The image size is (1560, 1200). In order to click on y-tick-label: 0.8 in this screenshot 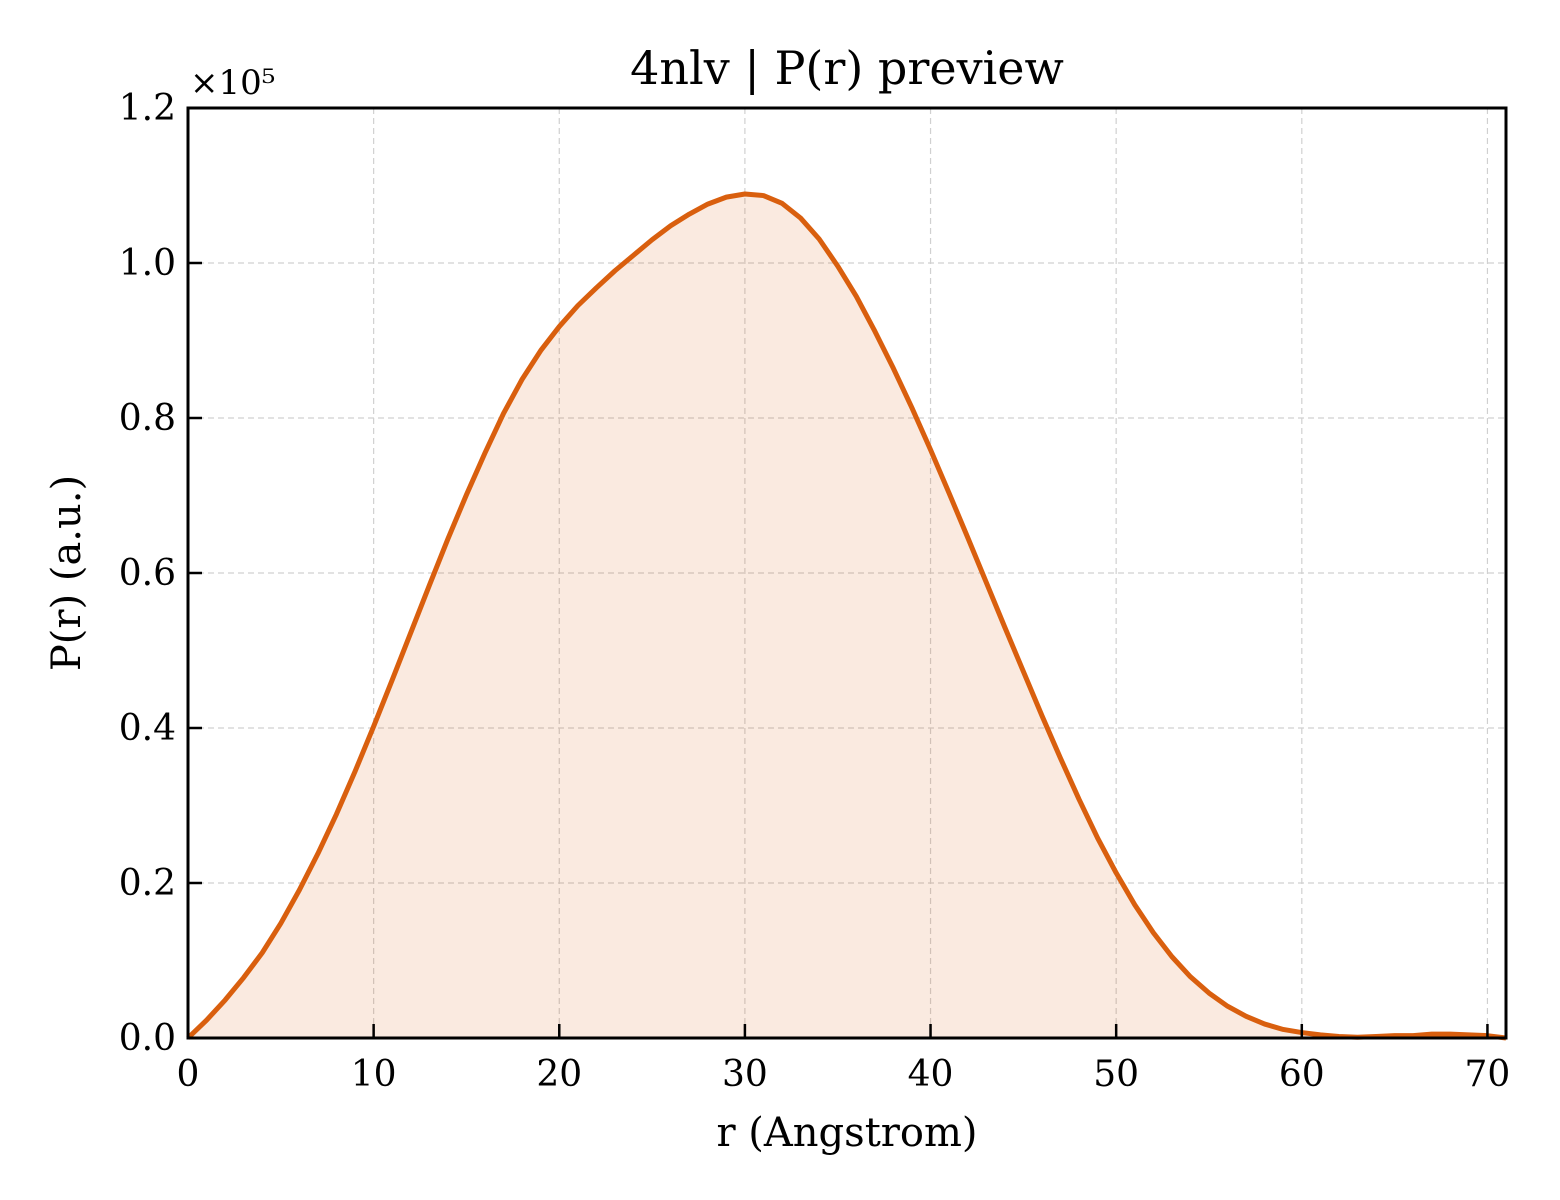, I will do `click(147, 418)`.